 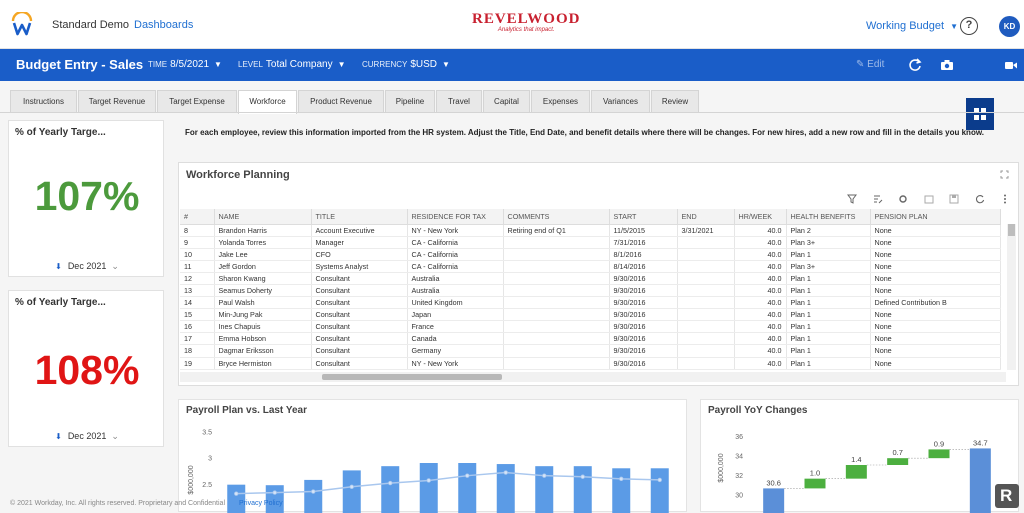 What do you see at coordinates (359, 266) in the screenshot?
I see `table-cell: Systems Analyst` at bounding box center [359, 266].